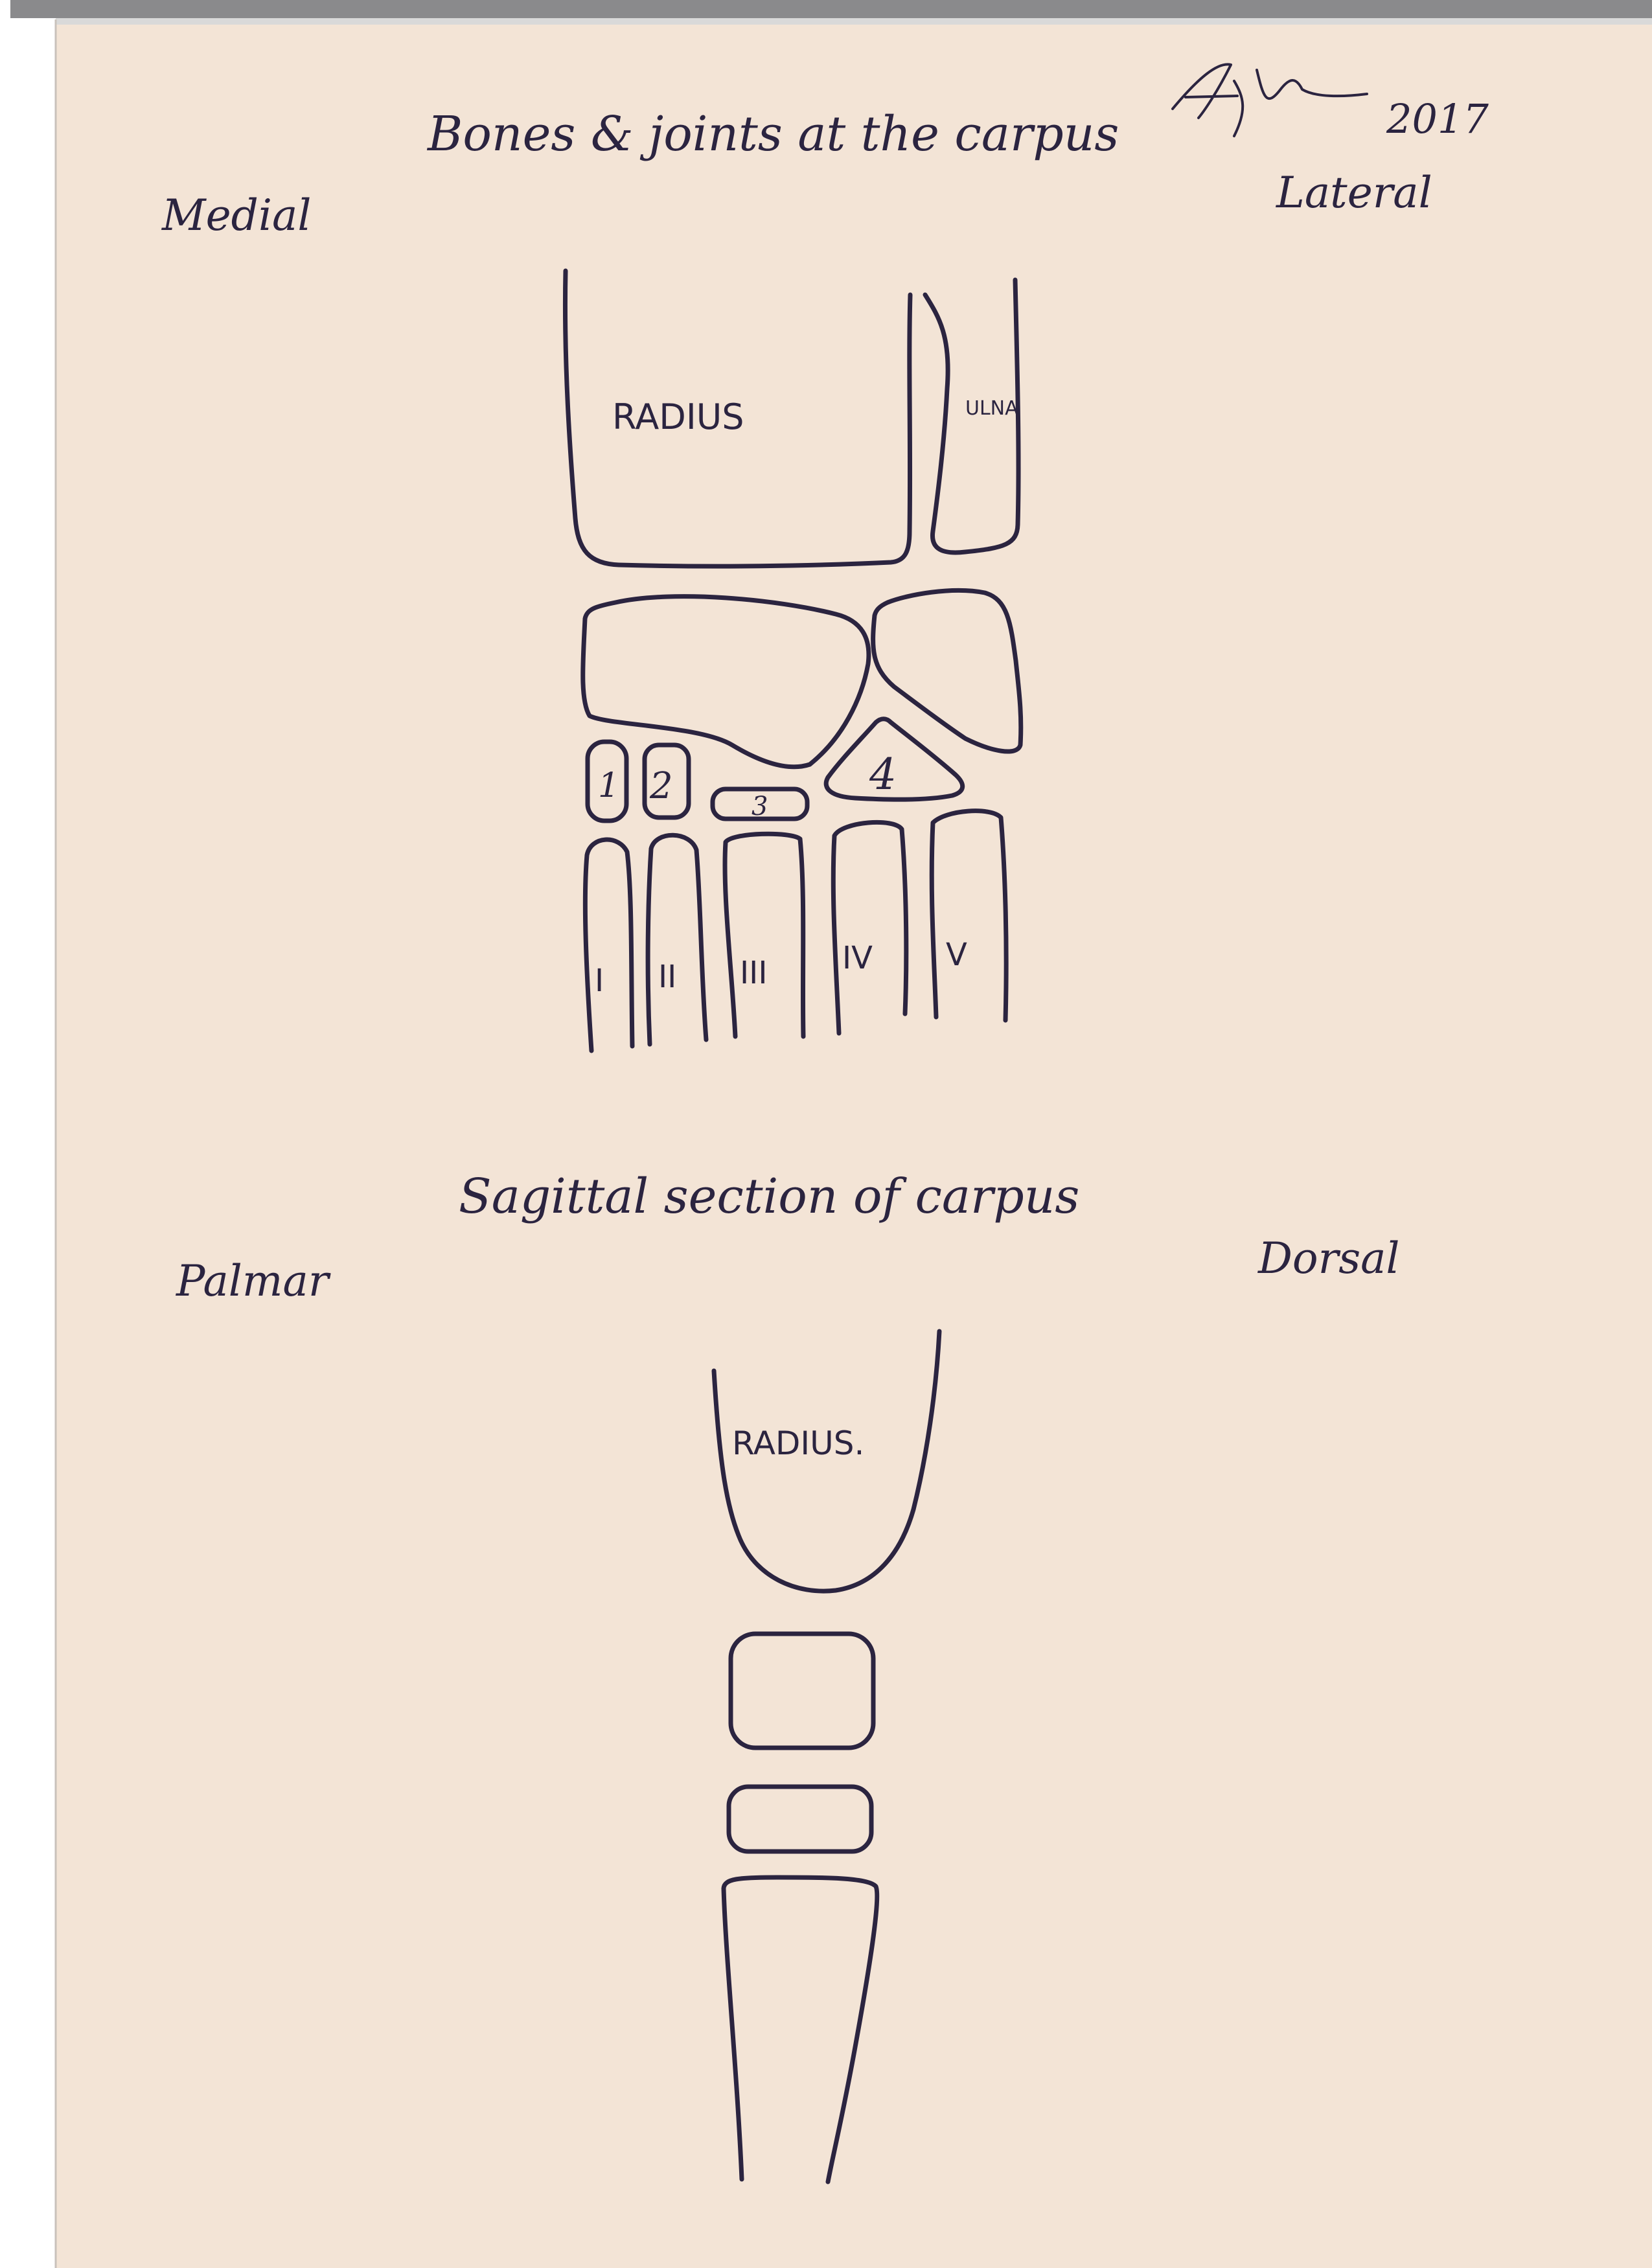 Image resolution: width=1652 pixels, height=2268 pixels. Describe the element at coordinates (883, 774) in the screenshot. I see `carpal-4-label: 4` at that location.